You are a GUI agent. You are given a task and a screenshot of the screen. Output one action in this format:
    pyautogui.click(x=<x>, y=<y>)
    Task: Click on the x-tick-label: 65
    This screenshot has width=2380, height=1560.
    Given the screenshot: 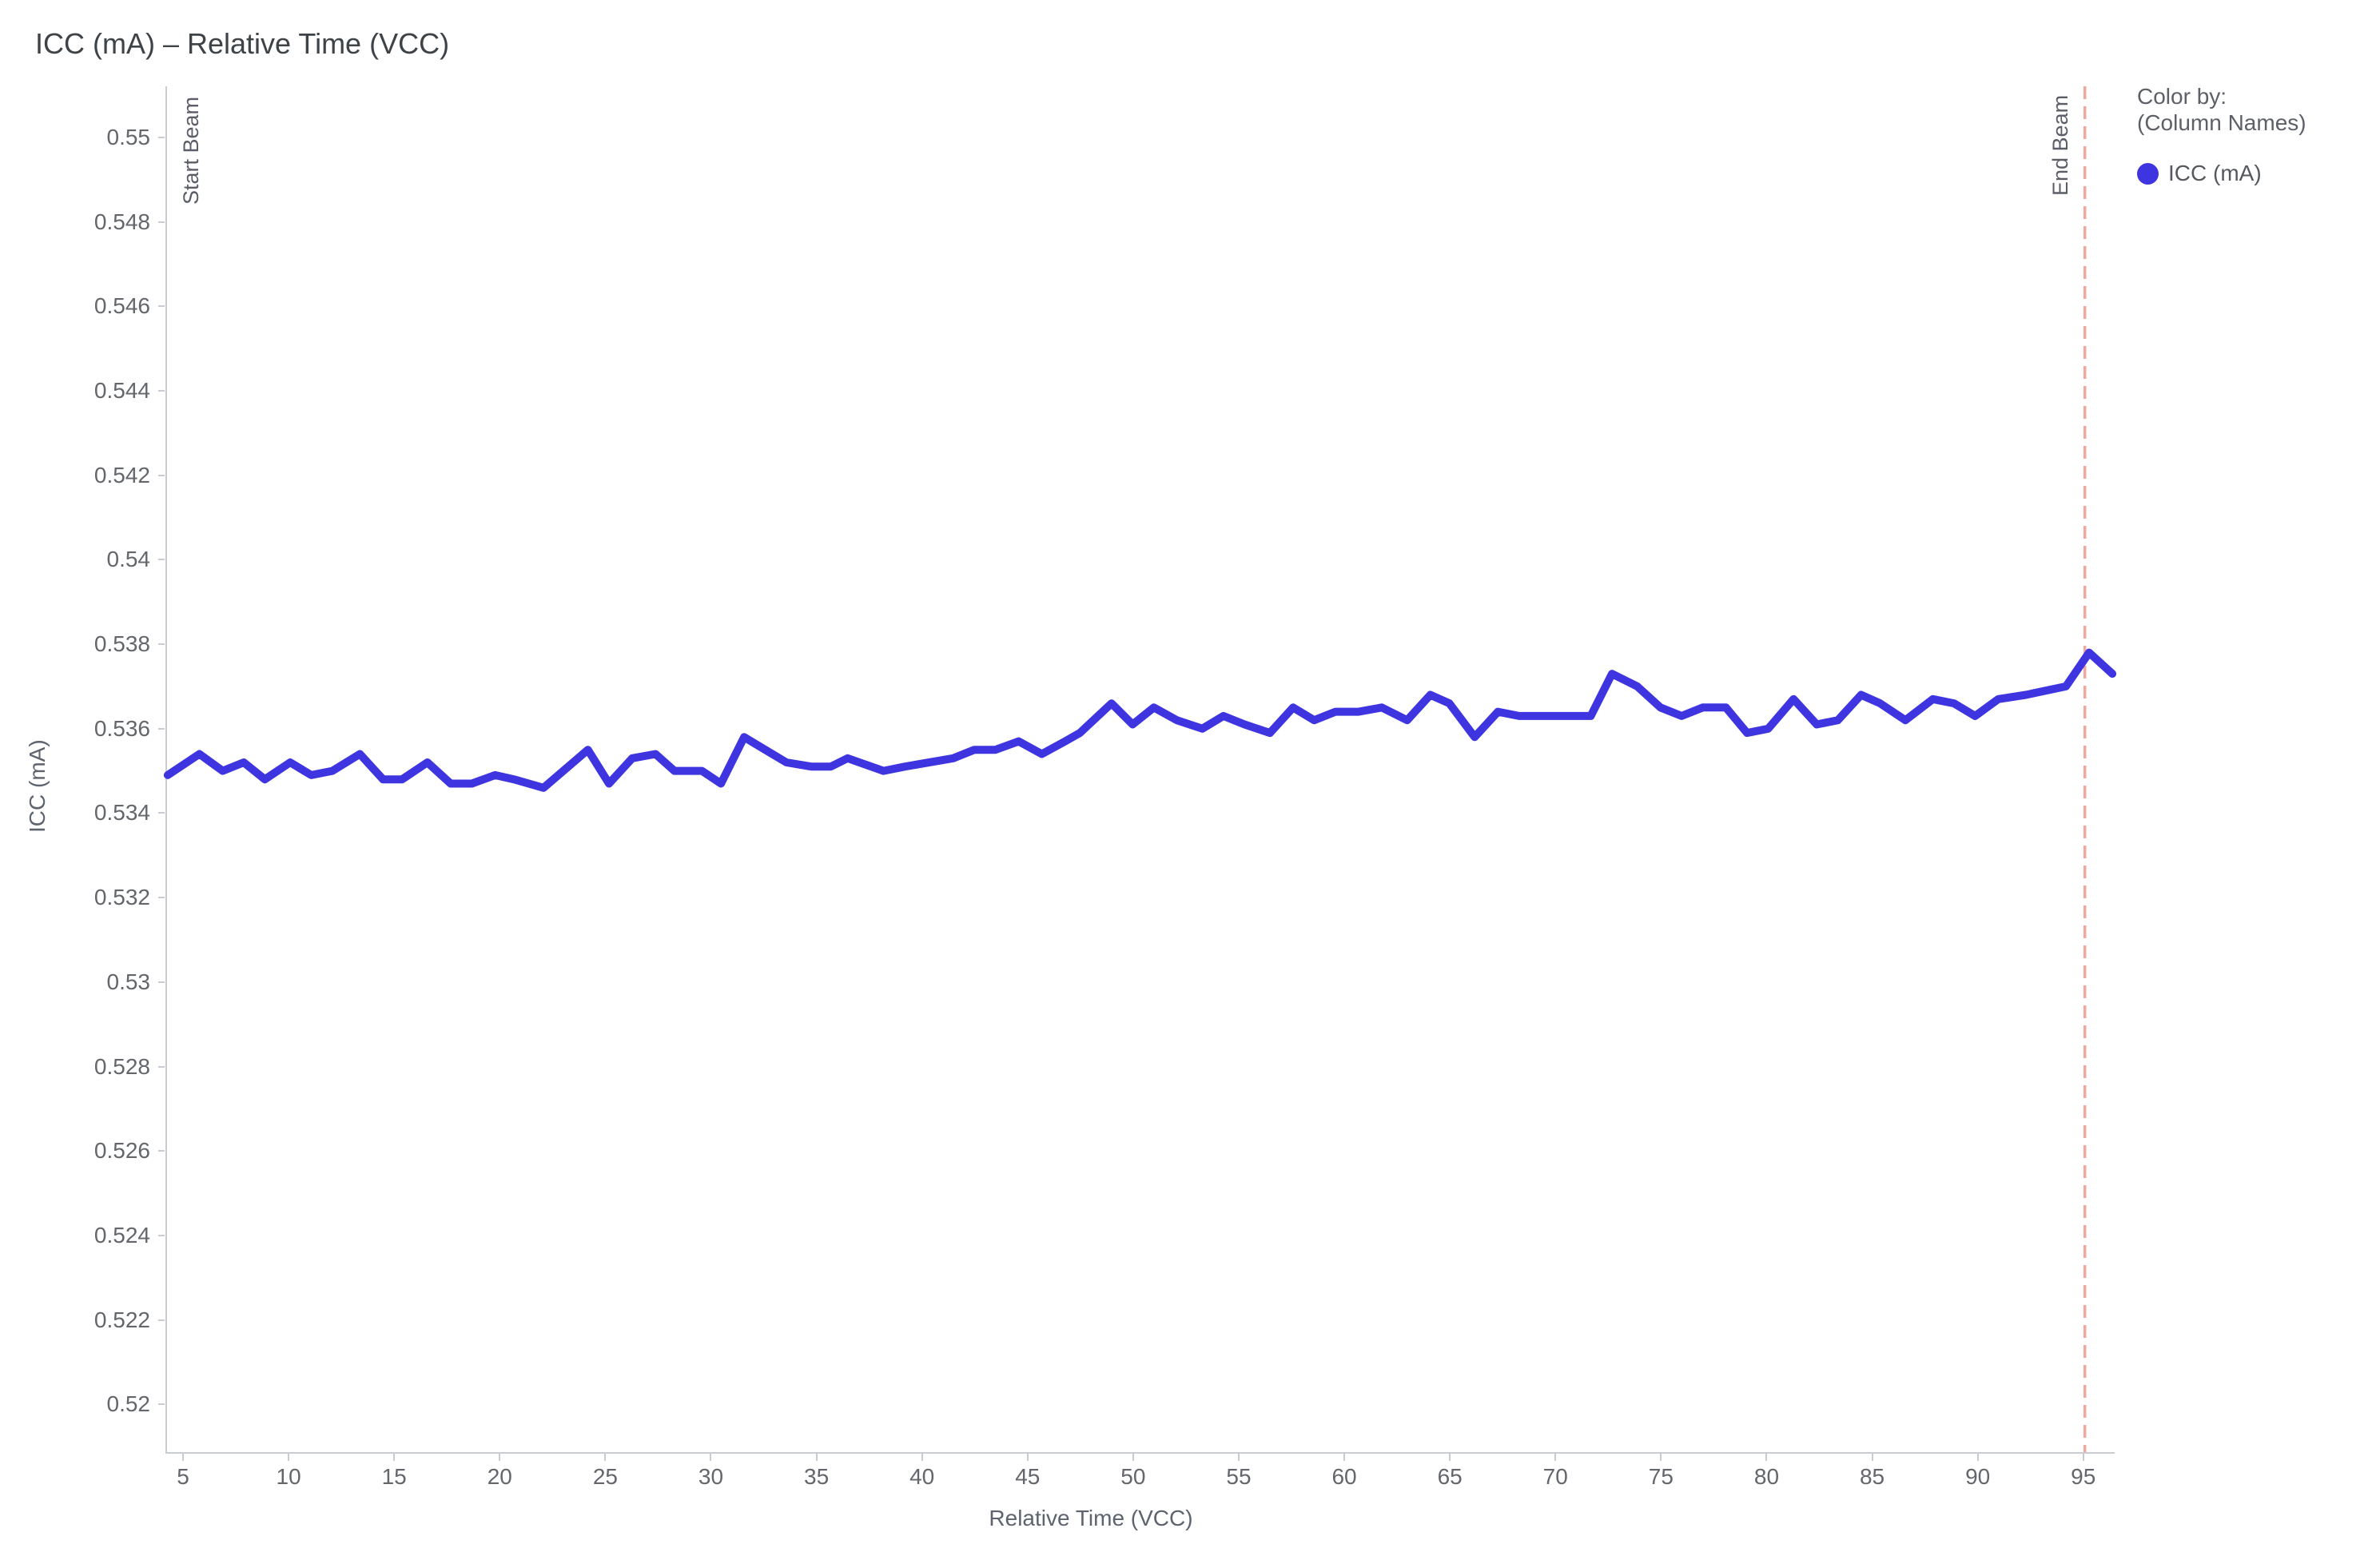 What is the action you would take?
    pyautogui.click(x=1450, y=1476)
    